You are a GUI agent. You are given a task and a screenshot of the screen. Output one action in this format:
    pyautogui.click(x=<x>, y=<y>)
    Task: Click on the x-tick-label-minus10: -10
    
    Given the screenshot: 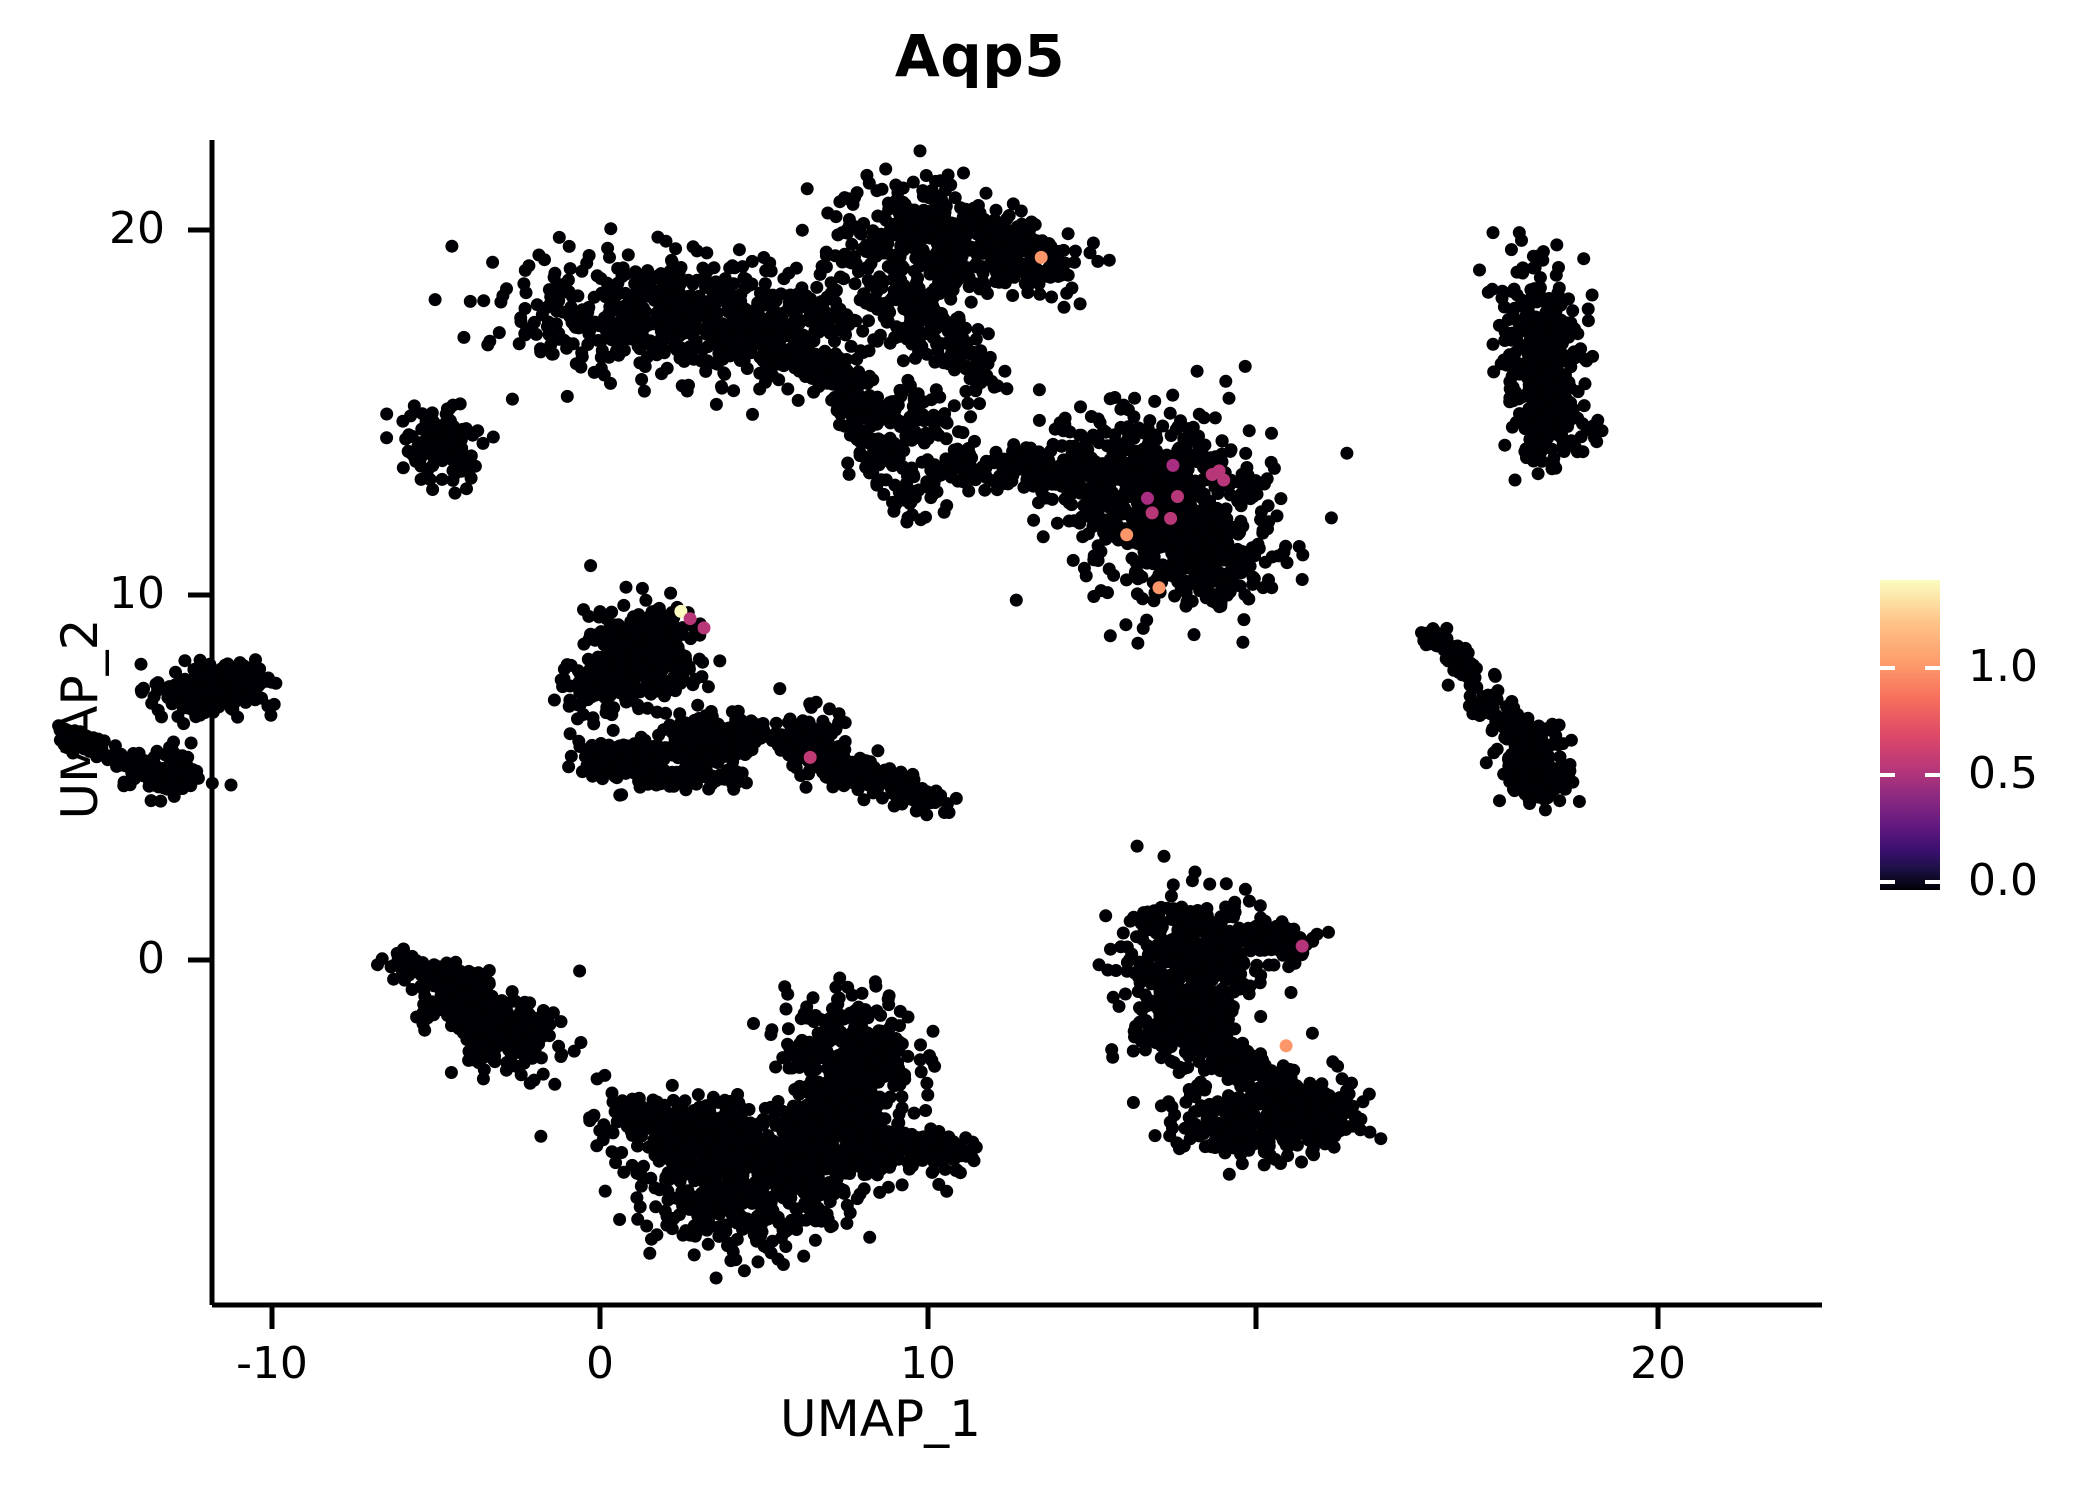 What is the action you would take?
    pyautogui.click(x=272, y=1363)
    